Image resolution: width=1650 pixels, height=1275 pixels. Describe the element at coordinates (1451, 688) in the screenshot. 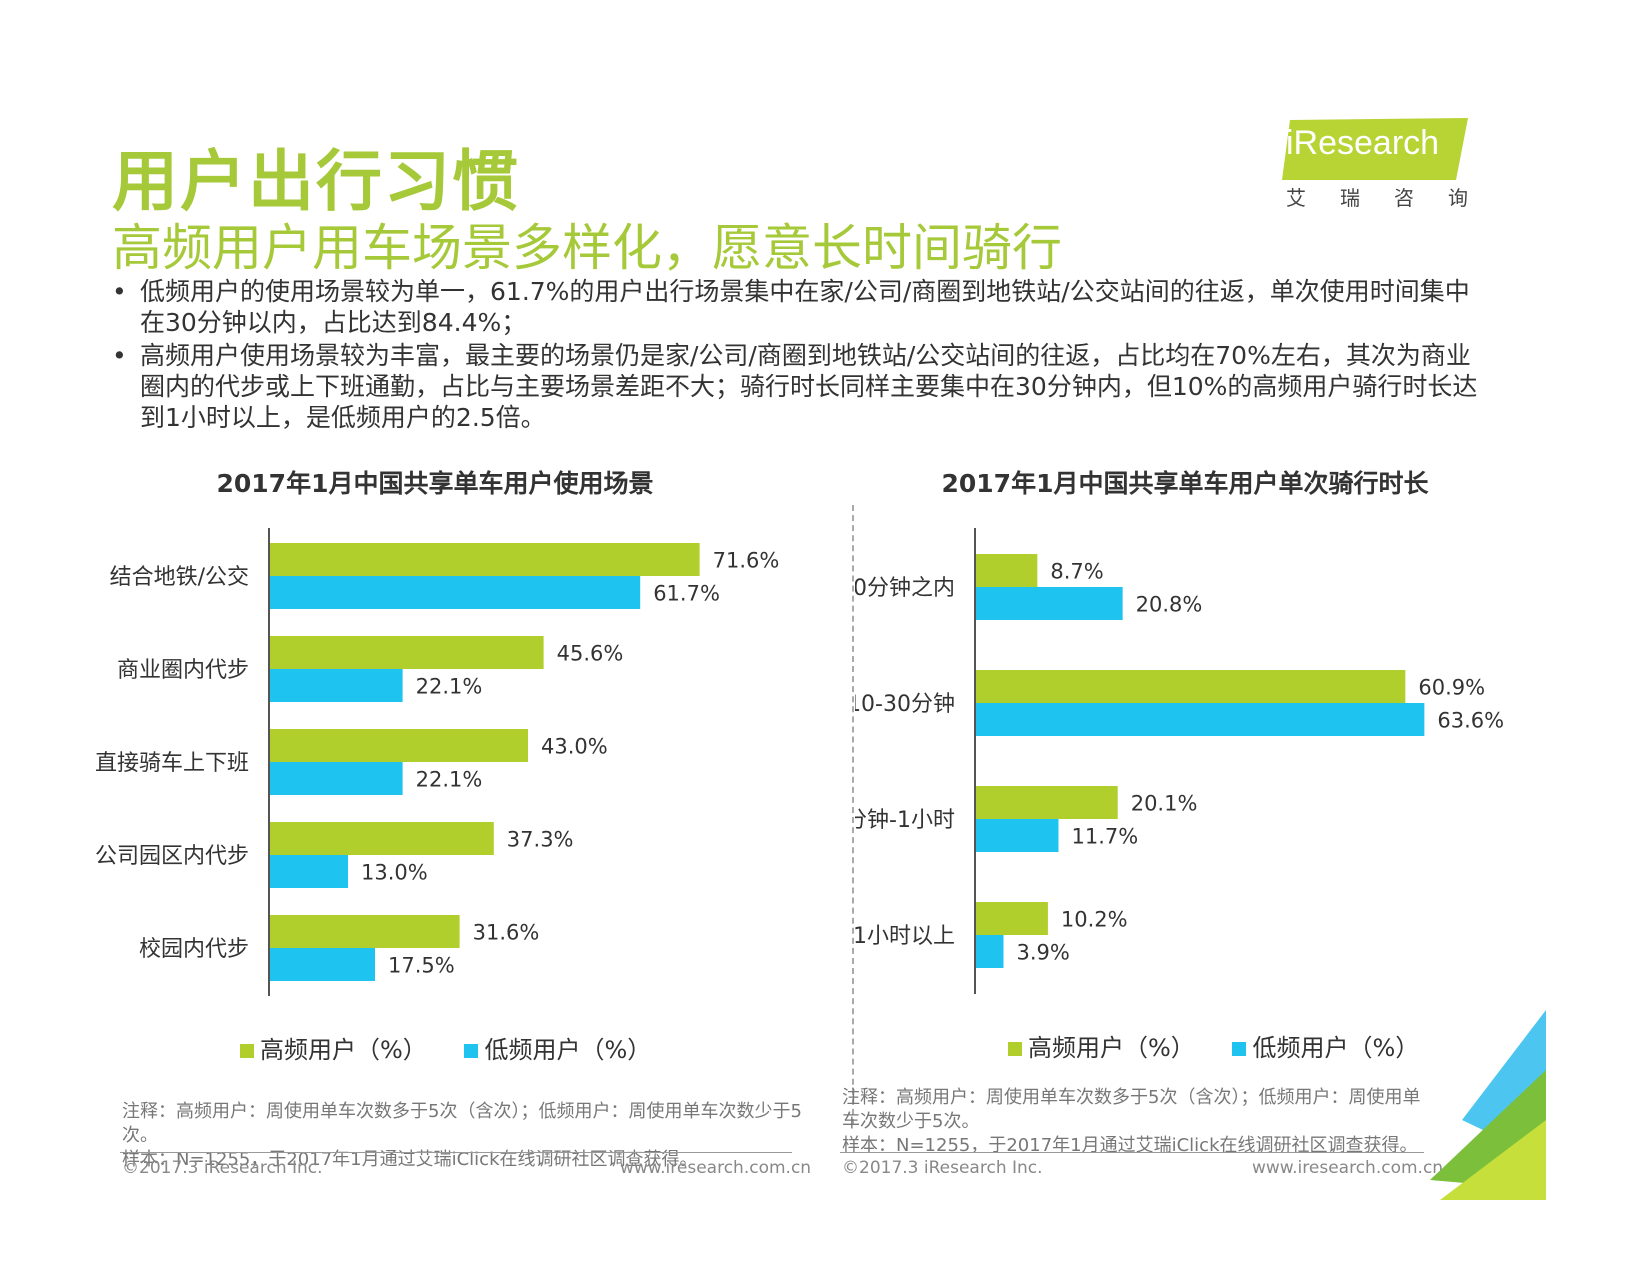

I see `data-label: 60.9%` at that location.